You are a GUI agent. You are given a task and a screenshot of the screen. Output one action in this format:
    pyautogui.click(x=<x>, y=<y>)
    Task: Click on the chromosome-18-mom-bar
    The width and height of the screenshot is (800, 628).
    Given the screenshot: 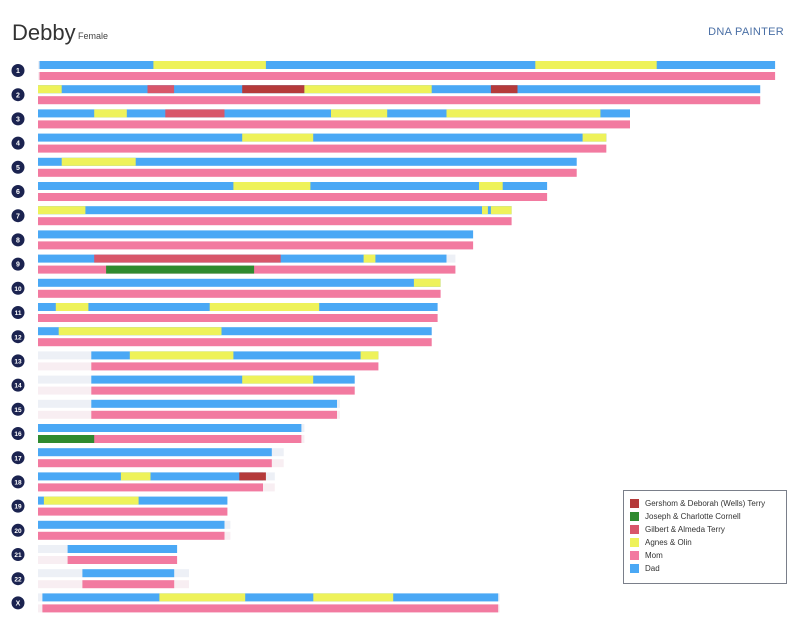 What is the action you would take?
    pyautogui.click(x=150, y=487)
    